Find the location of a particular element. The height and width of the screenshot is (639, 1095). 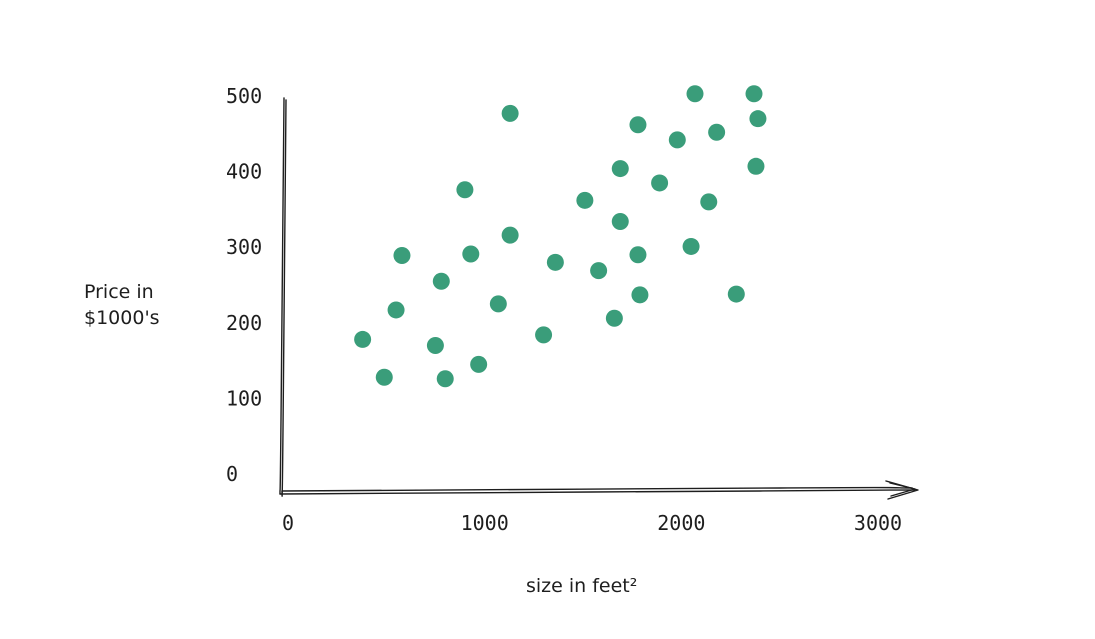

x-tick-labels: 0 1000 2000 3000 is located at coordinates (592, 523).